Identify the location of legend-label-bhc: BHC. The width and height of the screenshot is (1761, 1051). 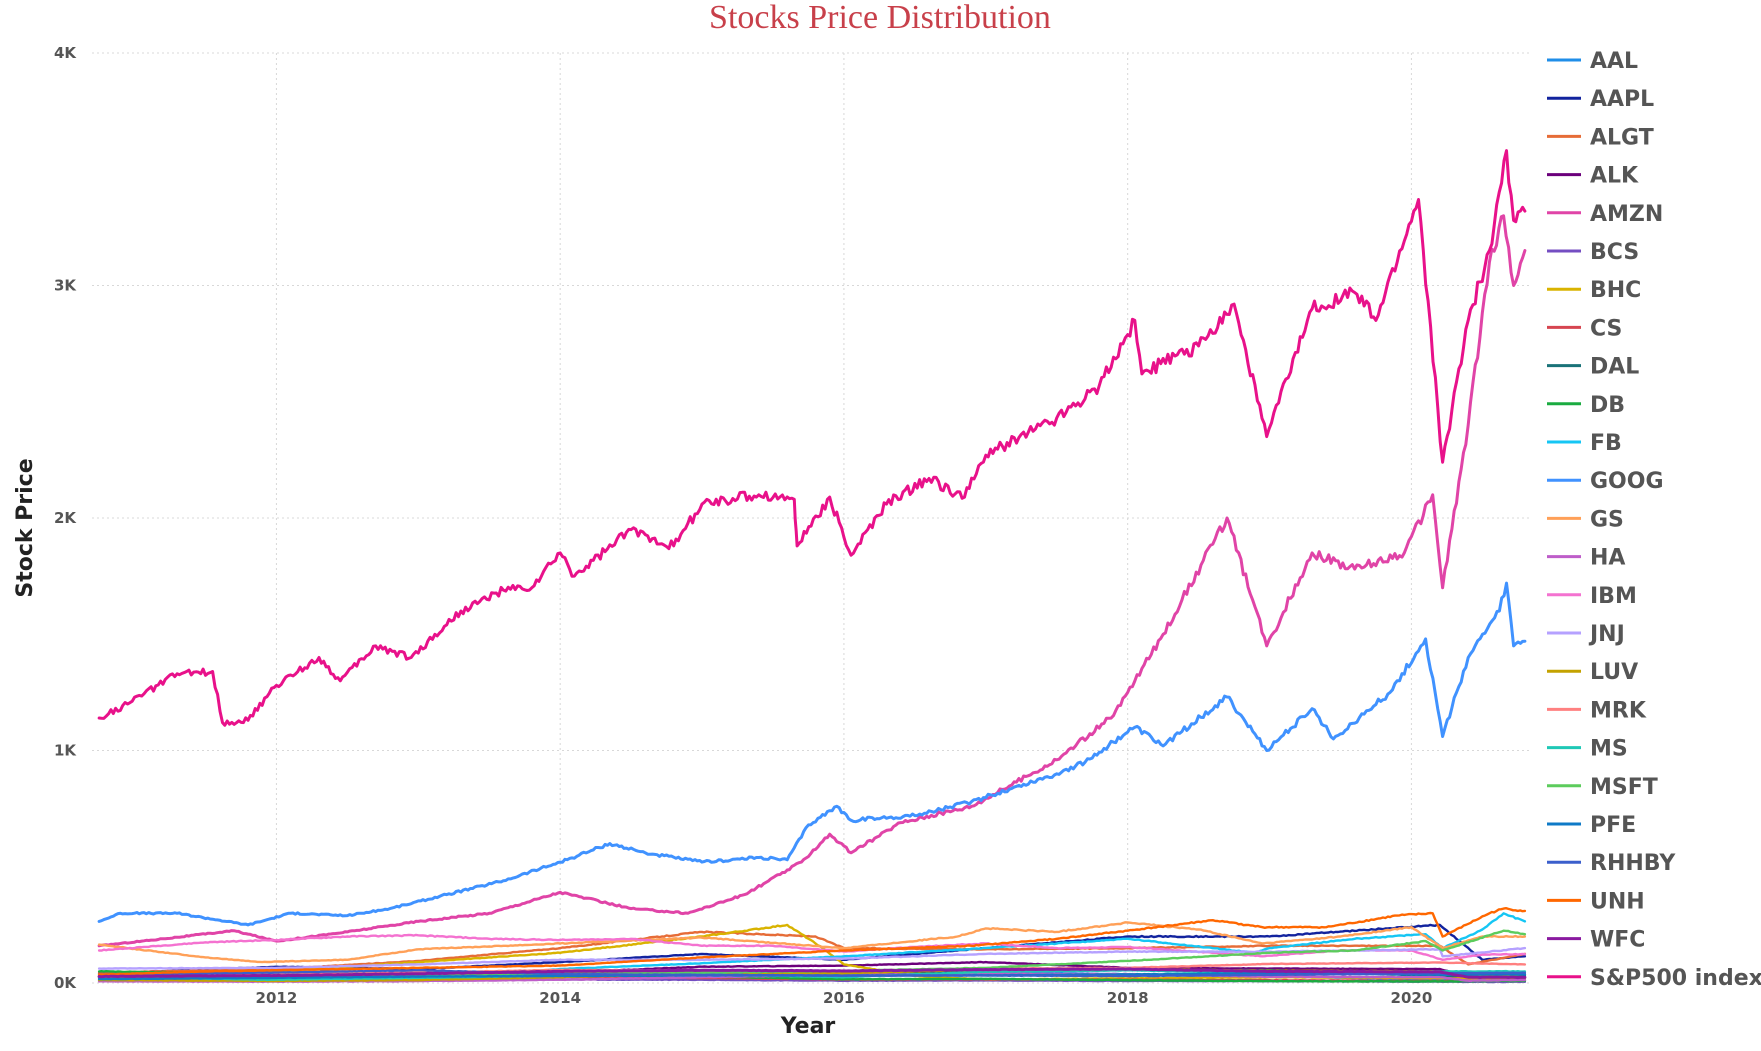
(1615, 290).